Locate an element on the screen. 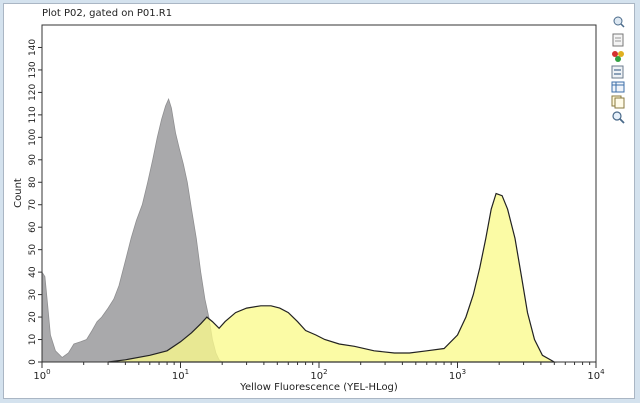 The image size is (640, 403). y-tick-label: 10 is located at coordinates (33, 340).